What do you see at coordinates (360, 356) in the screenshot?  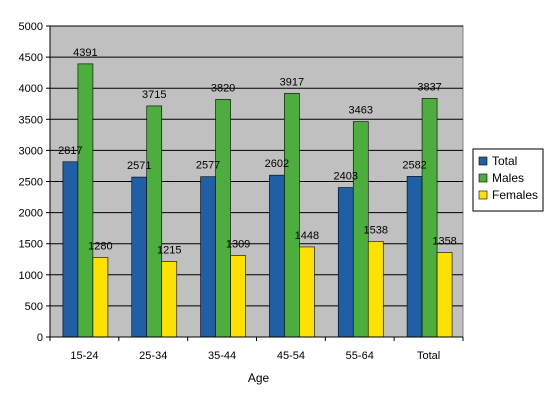 I see `x-tick-label: 55-64` at bounding box center [360, 356].